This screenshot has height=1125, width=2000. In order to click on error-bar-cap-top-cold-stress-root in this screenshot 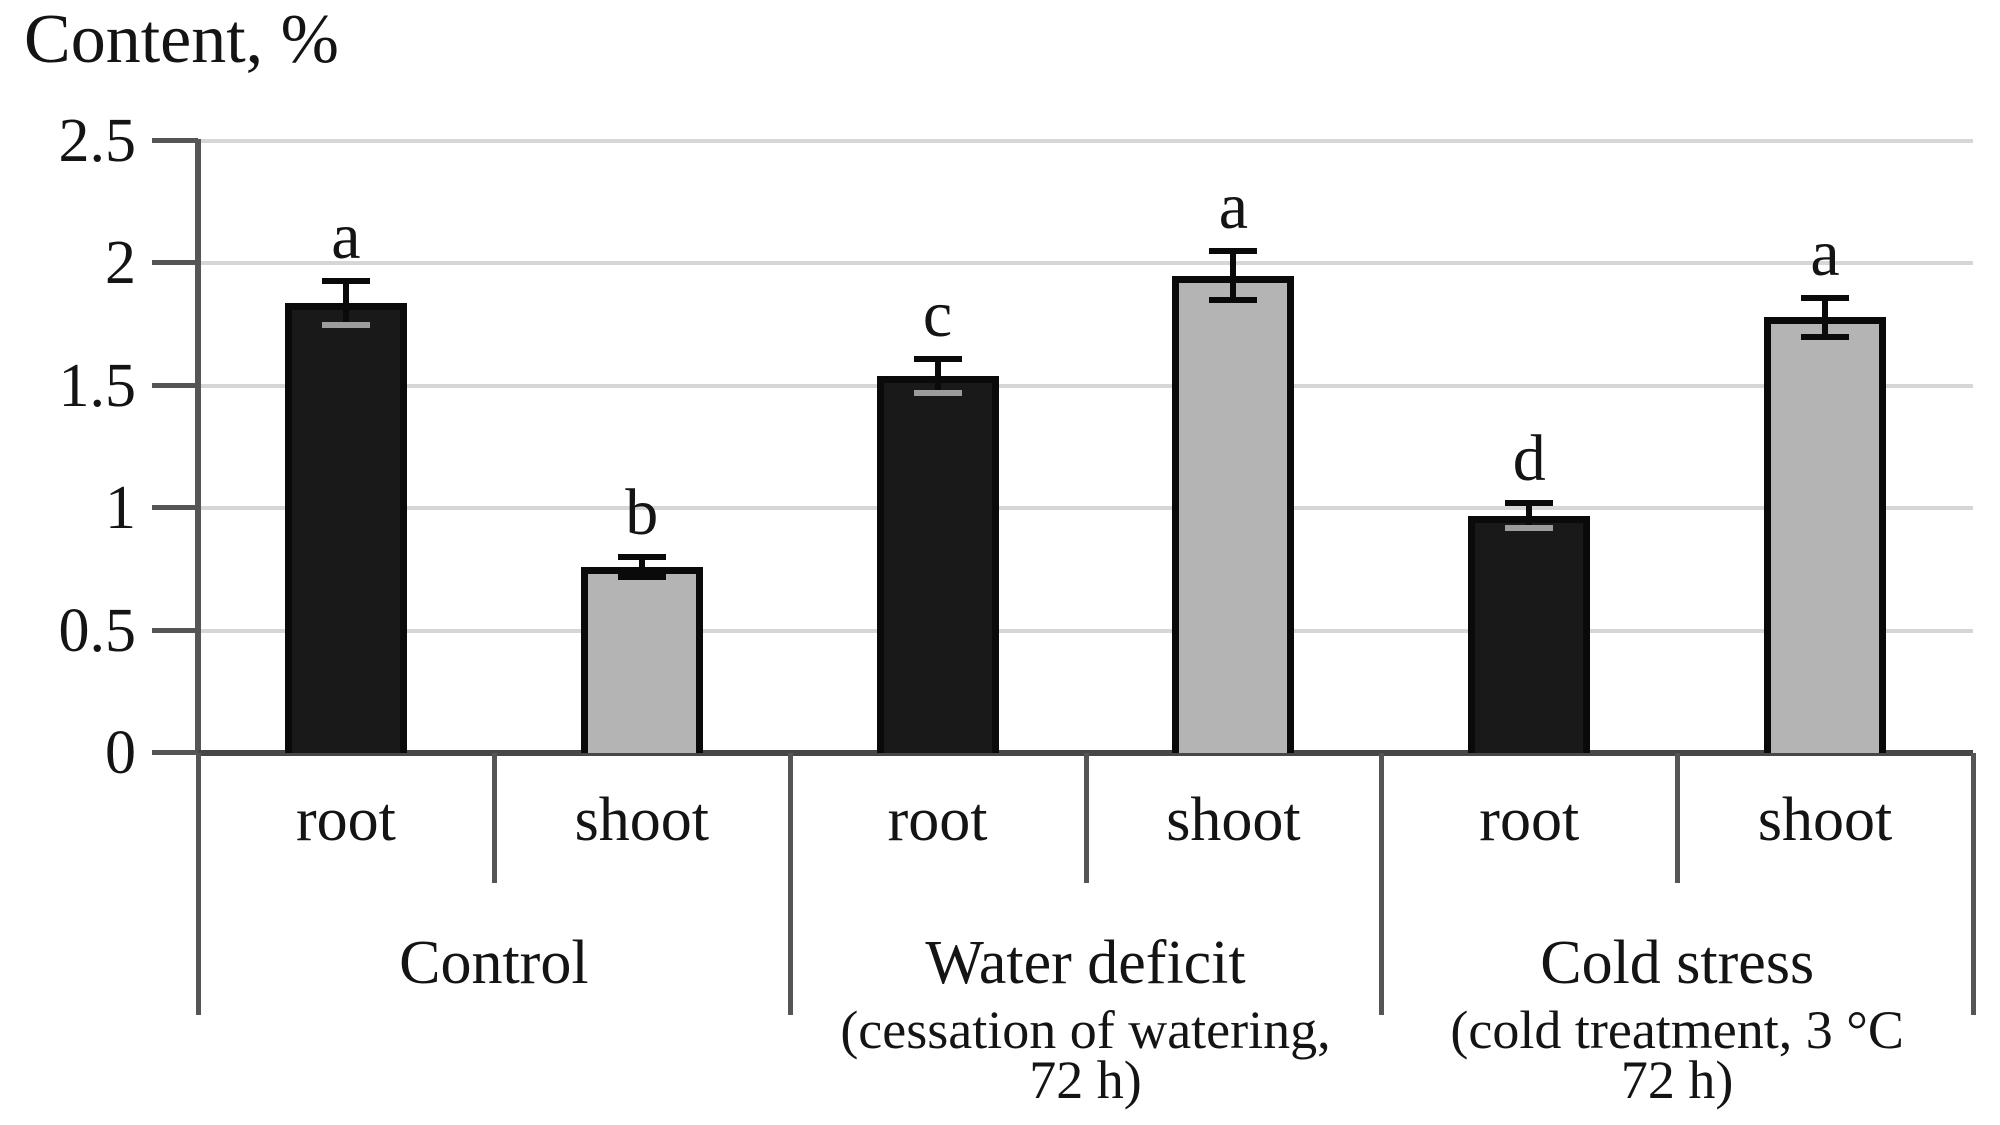, I will do `click(1529, 503)`.